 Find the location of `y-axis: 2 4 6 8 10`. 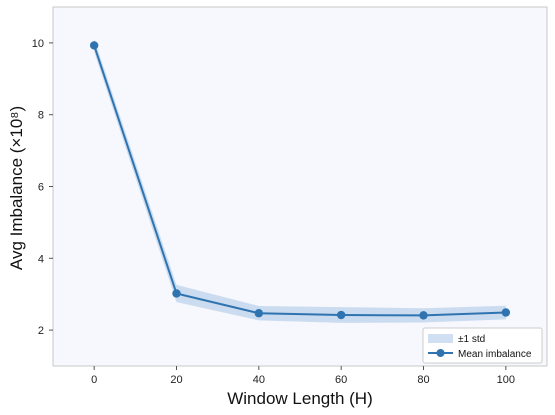

y-axis: 2 4 6 8 10 is located at coordinates (42, 187).